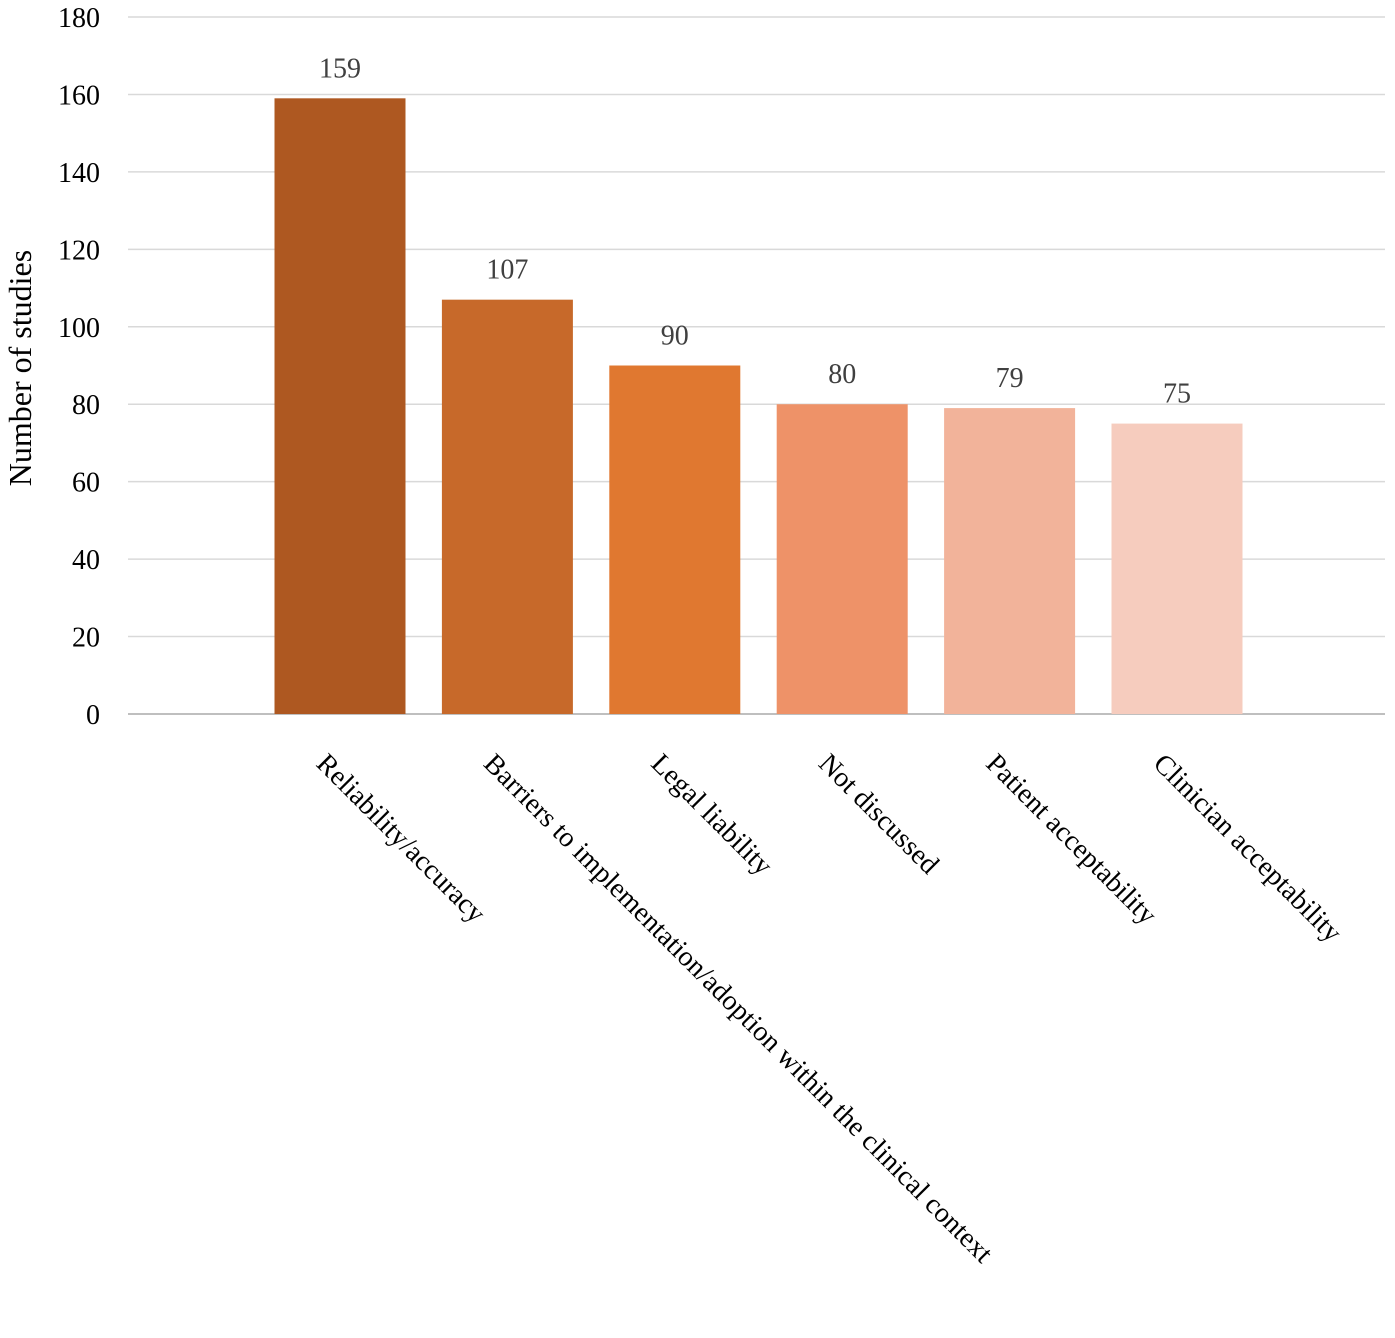  Describe the element at coordinates (79, 18) in the screenshot. I see `y-tick-label: 180` at that location.